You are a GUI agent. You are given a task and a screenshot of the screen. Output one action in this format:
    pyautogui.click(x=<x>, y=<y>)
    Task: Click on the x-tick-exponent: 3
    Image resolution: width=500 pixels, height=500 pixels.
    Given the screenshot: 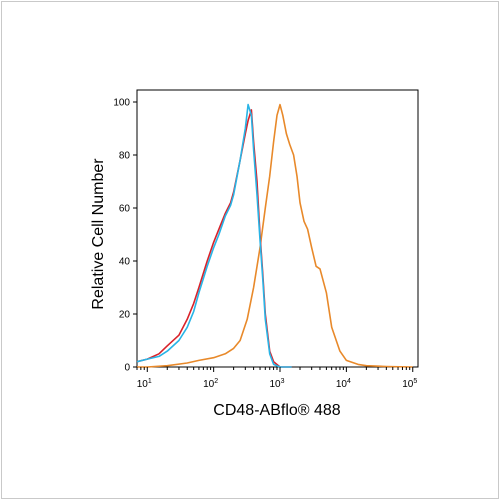 What is the action you would take?
    pyautogui.click(x=283, y=381)
    